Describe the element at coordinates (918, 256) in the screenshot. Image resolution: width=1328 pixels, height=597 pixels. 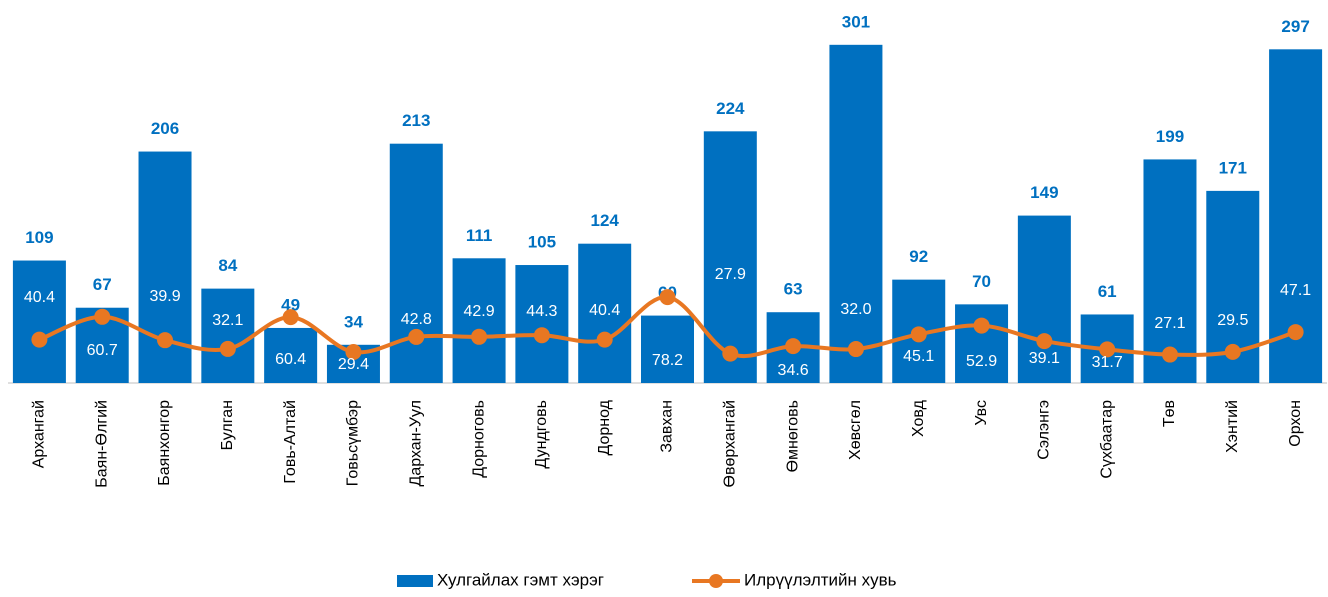
I see `bar-value-label: 92` at that location.